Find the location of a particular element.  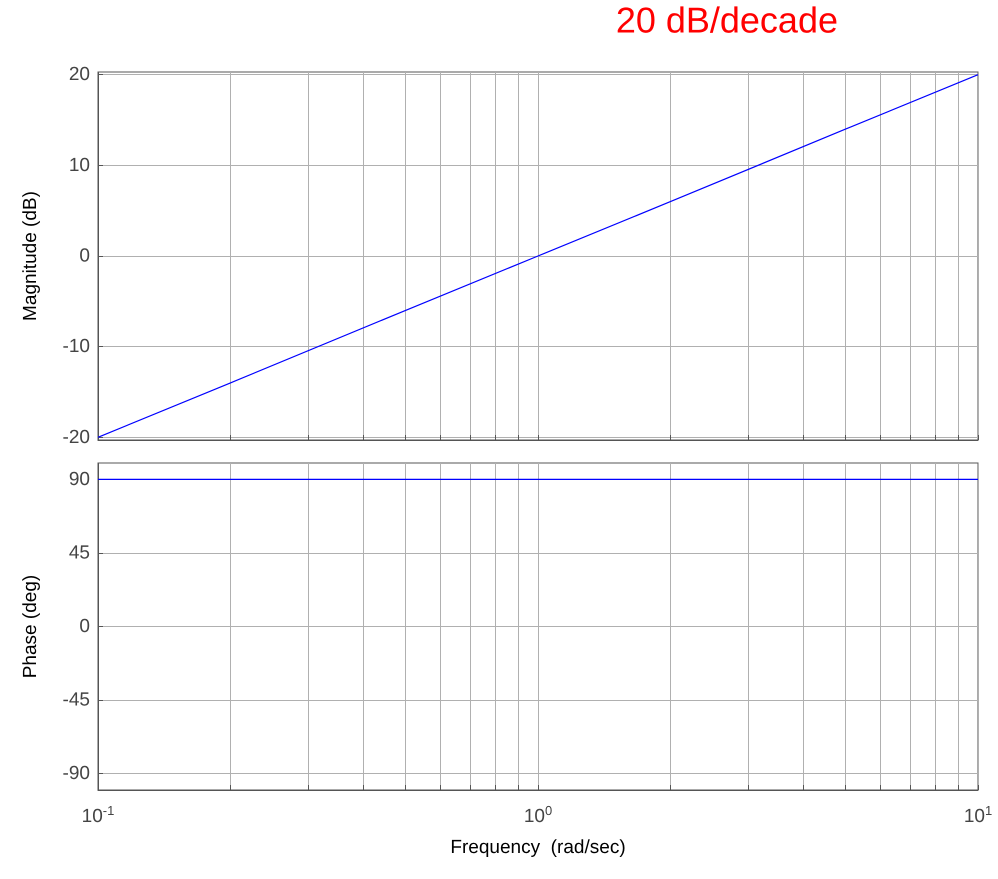

y-tick-label: -45 is located at coordinates (76, 700).